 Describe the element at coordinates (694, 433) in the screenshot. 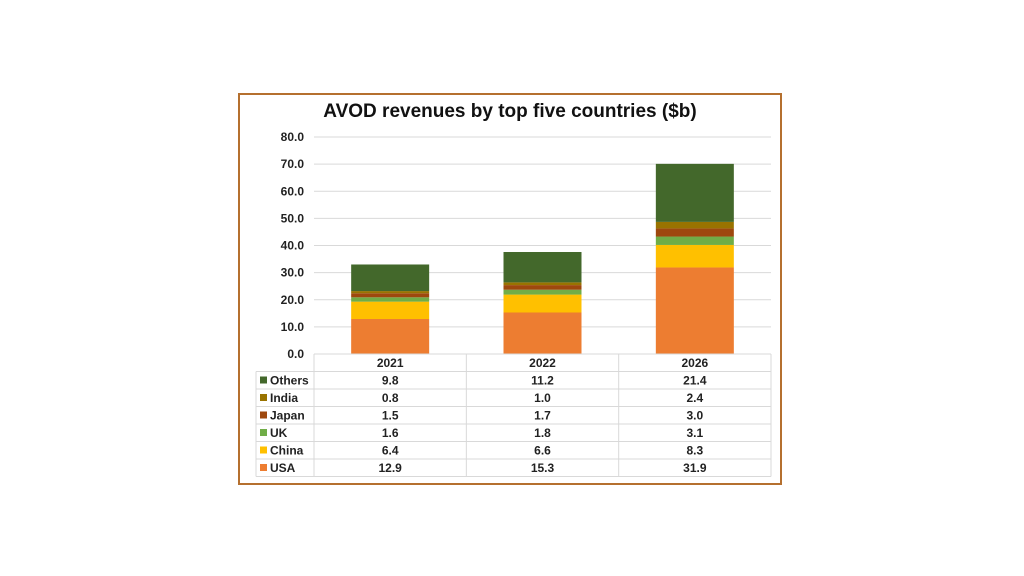

I see `data-label: 3.1` at that location.